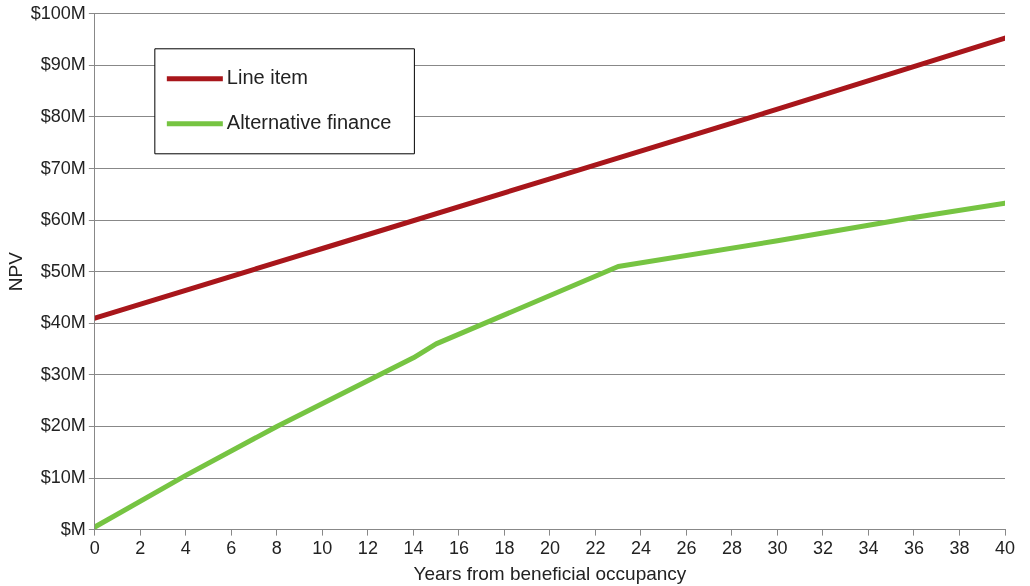  What do you see at coordinates (822, 548) in the screenshot?
I see `x-tick-label: 32` at bounding box center [822, 548].